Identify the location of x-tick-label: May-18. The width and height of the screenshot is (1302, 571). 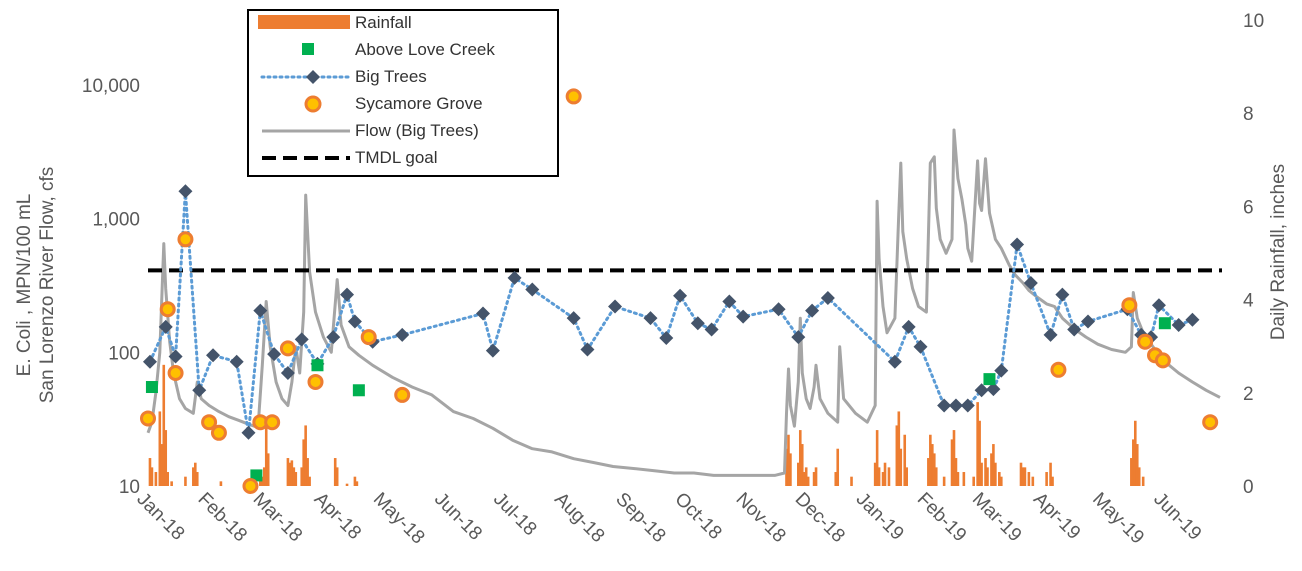
(399, 519).